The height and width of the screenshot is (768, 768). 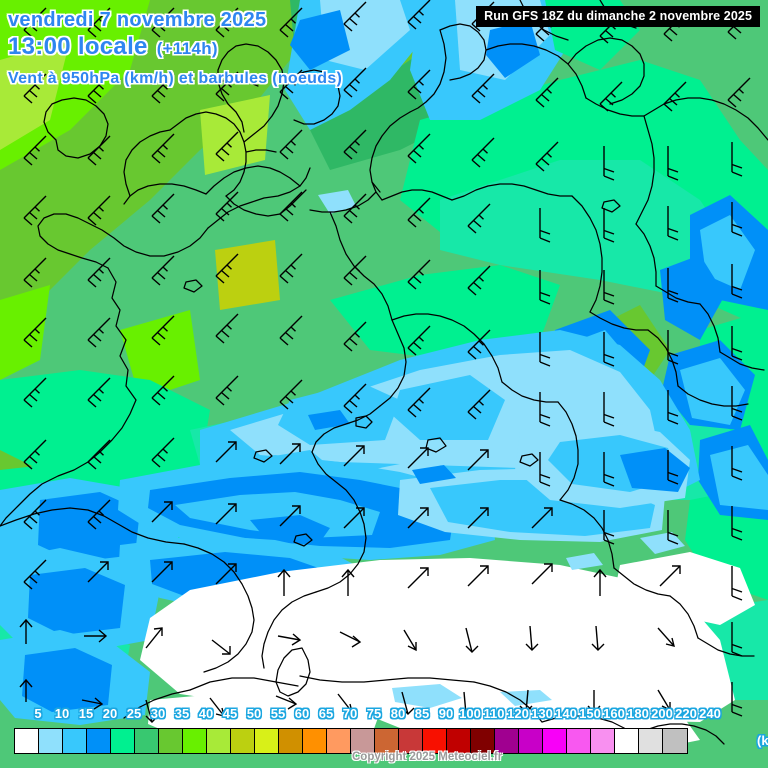 I want to click on colorbar-tick-label: 70, so click(x=350, y=713).